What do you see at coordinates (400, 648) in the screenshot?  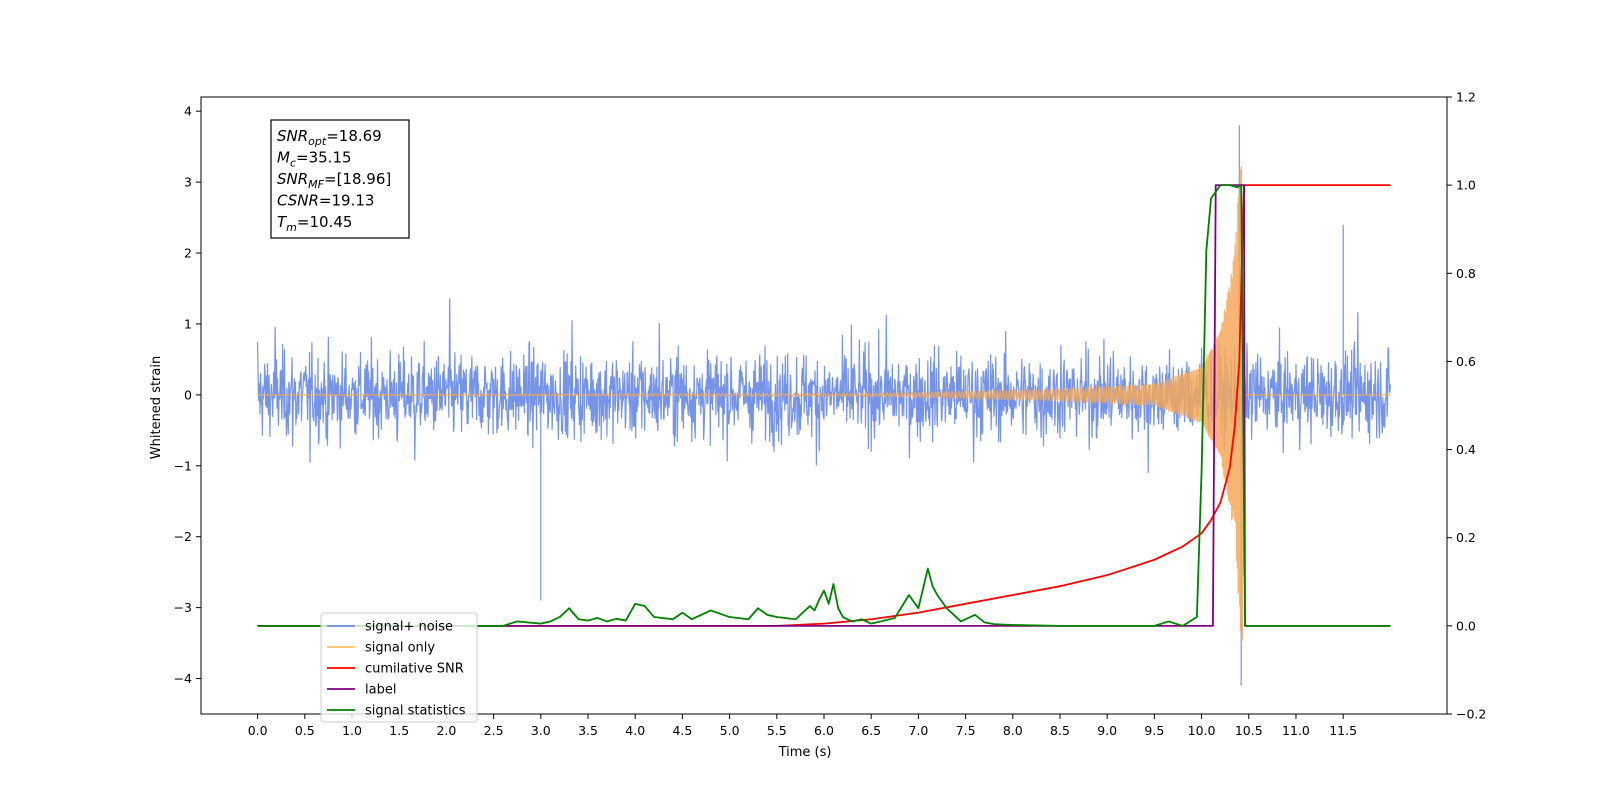 I see `legend-entry-label: signal only` at bounding box center [400, 648].